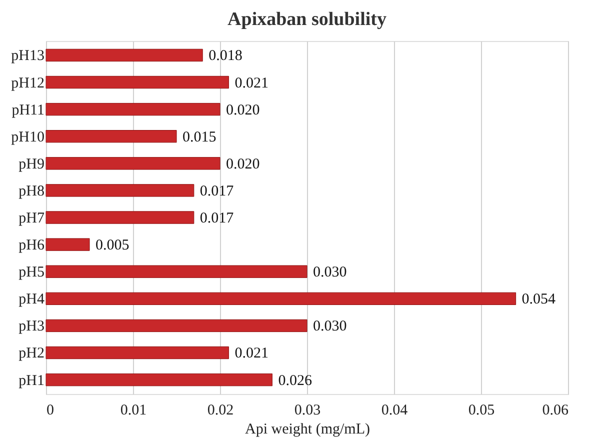  Describe the element at coordinates (481, 410) in the screenshot. I see `x-tick-label: 0.05` at that location.